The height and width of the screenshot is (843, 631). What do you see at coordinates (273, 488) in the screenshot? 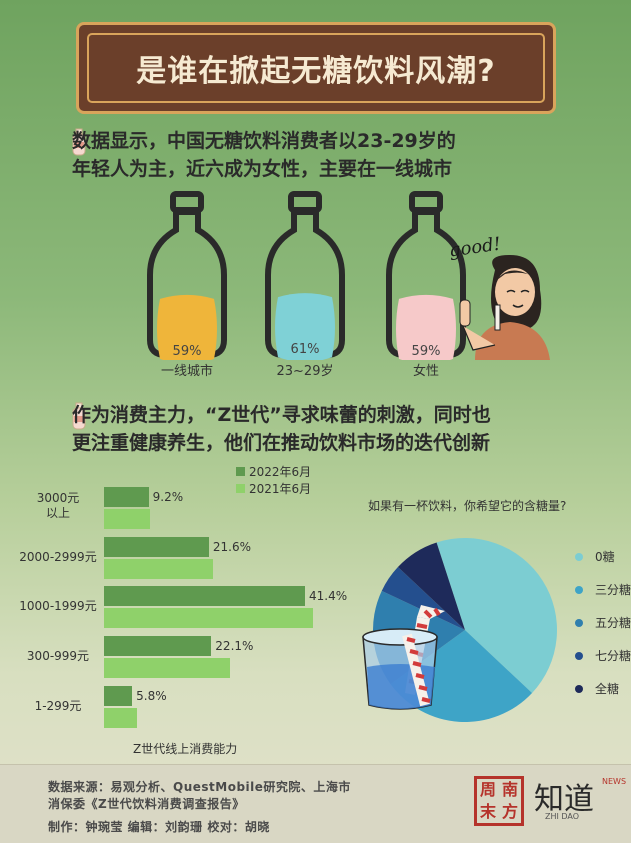
I see `legend-item-2021: 2021年6月` at bounding box center [273, 488].